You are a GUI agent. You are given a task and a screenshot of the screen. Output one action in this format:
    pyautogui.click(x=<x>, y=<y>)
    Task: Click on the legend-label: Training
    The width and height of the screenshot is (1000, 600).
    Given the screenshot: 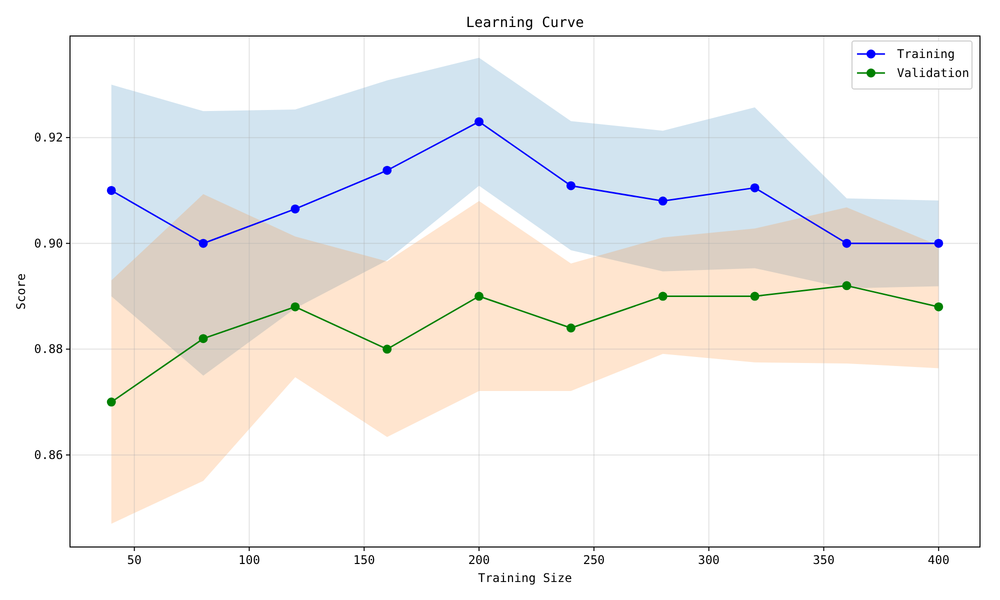 What is the action you would take?
    pyautogui.click(x=926, y=54)
    